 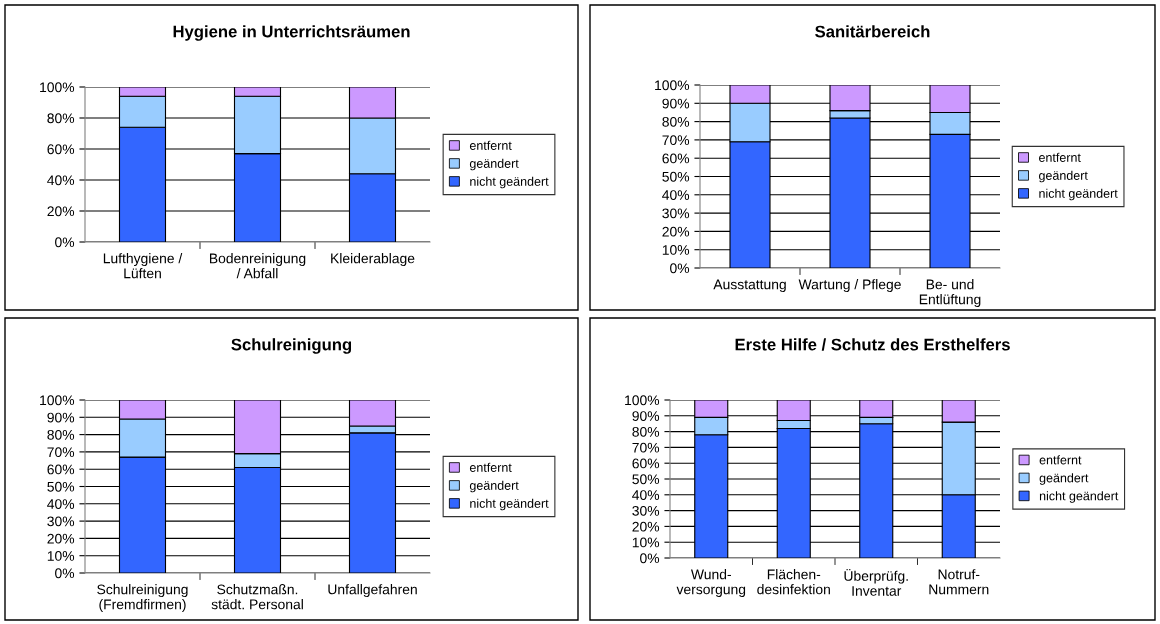 What do you see at coordinates (373, 260) in the screenshot?
I see `x-tick-label: Kleiderablage` at bounding box center [373, 260].